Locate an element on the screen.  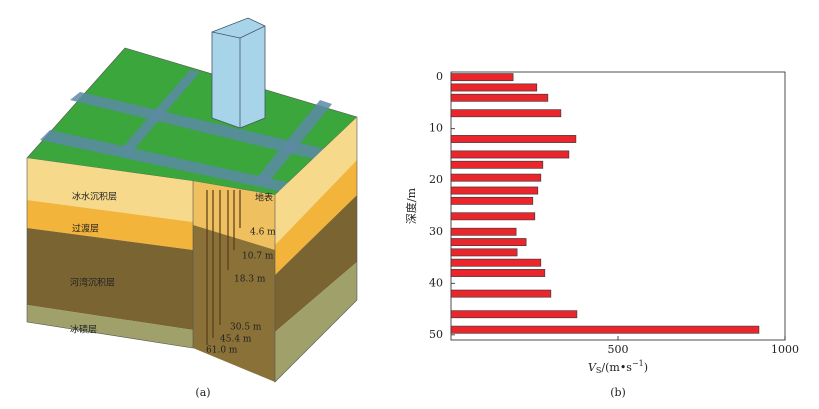
x-tick-label: 500 is located at coordinates (618, 349).